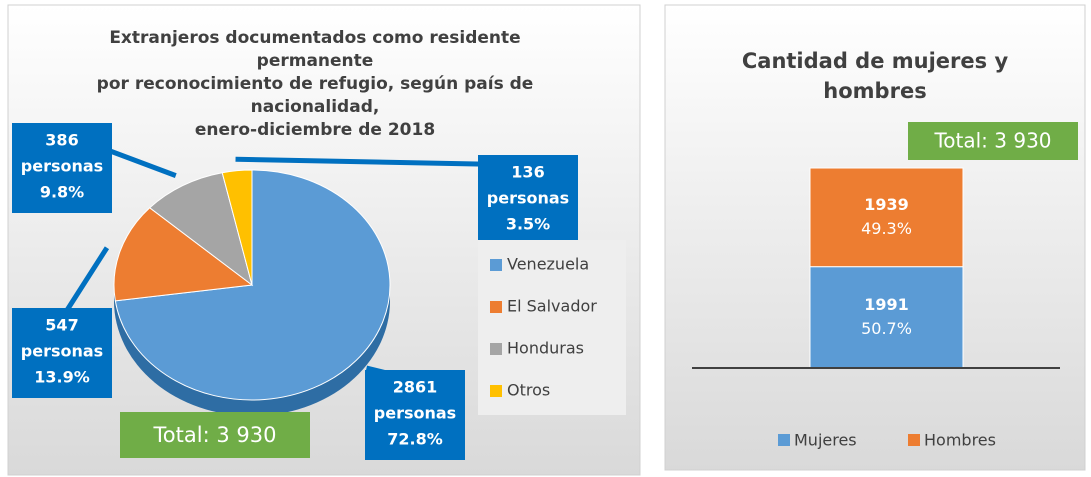  Describe the element at coordinates (415, 387) in the screenshot. I see `data-label: 2861` at that location.